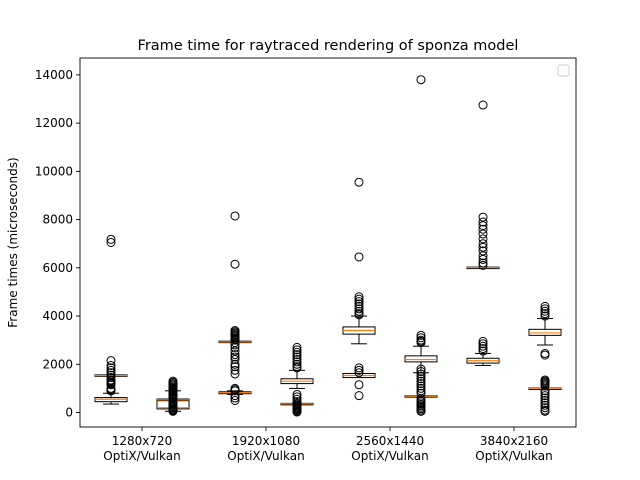 This screenshot has width=640, height=480. I want to click on x-tick-label-line: 2560x1440, so click(390, 441).